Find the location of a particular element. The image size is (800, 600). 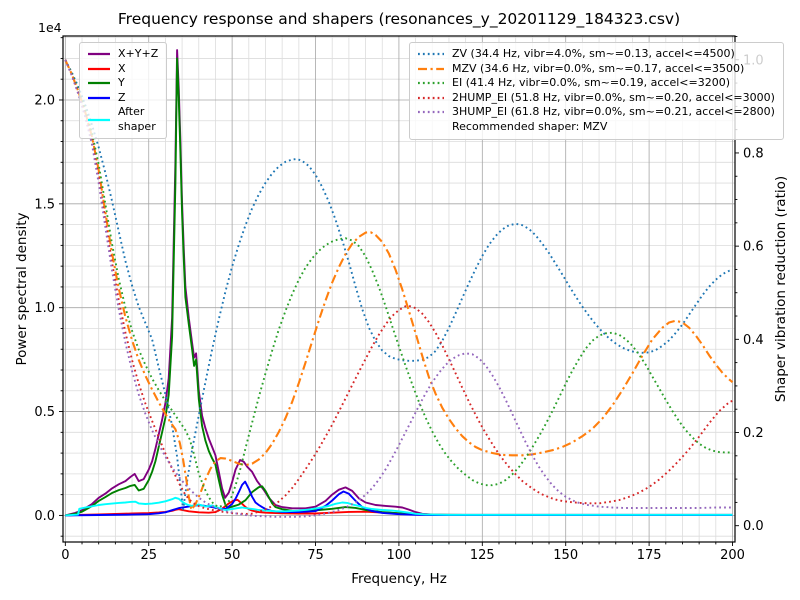

legend-label: After shaper is located at coordinates (137, 119).